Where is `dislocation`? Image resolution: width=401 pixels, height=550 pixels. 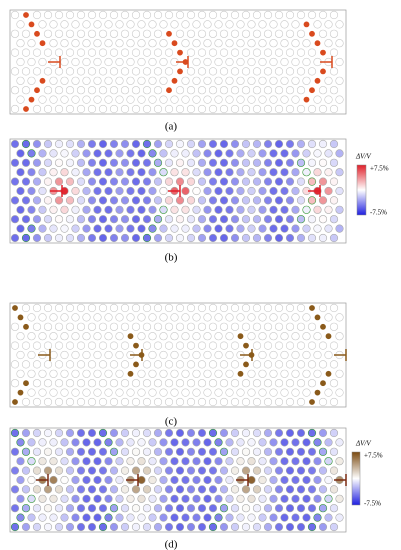 dislocation is located at coordinates (340, 355).